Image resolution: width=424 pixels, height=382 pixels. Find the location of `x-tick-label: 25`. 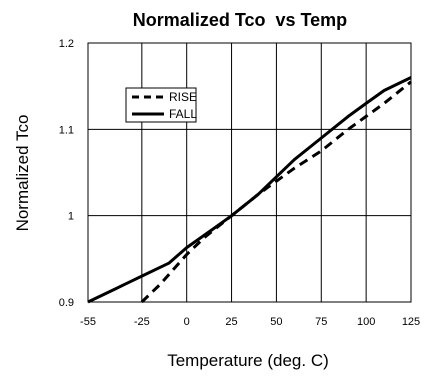

x-tick-label: 25 is located at coordinates (231, 322).